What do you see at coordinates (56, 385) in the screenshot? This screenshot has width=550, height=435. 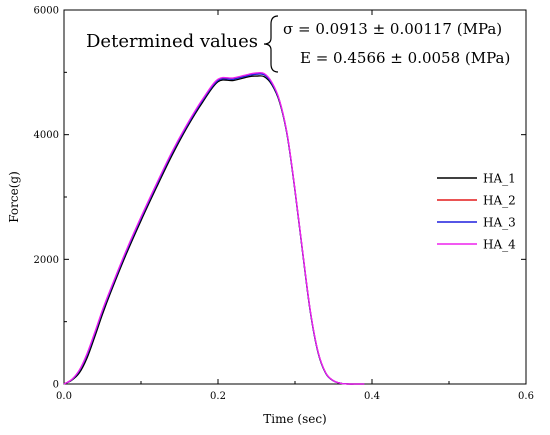 I see `y-tick-label: 0` at bounding box center [56, 385].